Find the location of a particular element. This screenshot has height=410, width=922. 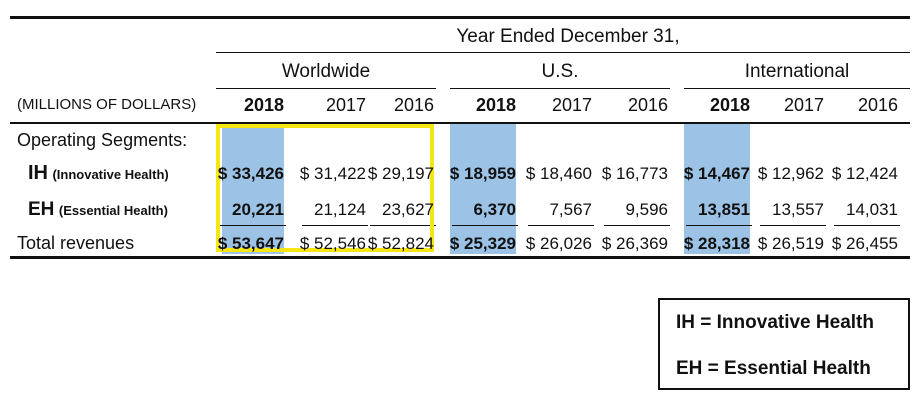

cell-total-international-0: $ 28,318 is located at coordinates (716, 243).